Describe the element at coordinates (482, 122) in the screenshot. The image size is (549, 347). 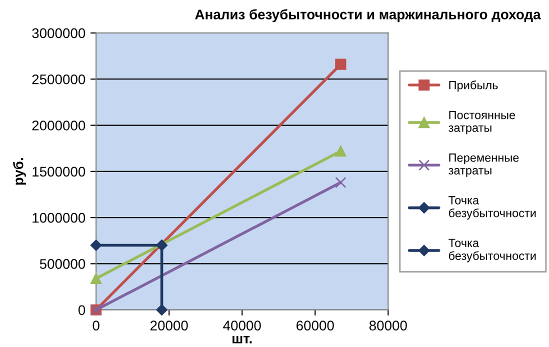
I see `legend-label: Постоянные затраты` at that location.